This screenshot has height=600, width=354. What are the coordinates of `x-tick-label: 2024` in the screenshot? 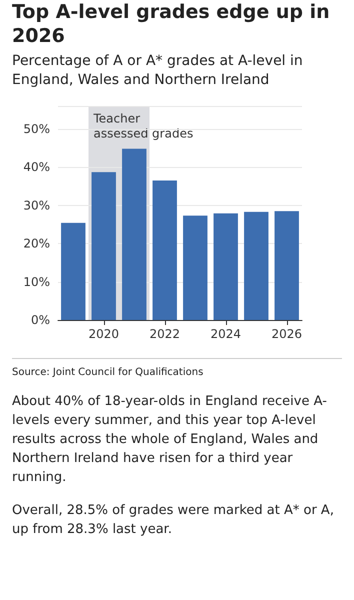 It's located at (226, 334).